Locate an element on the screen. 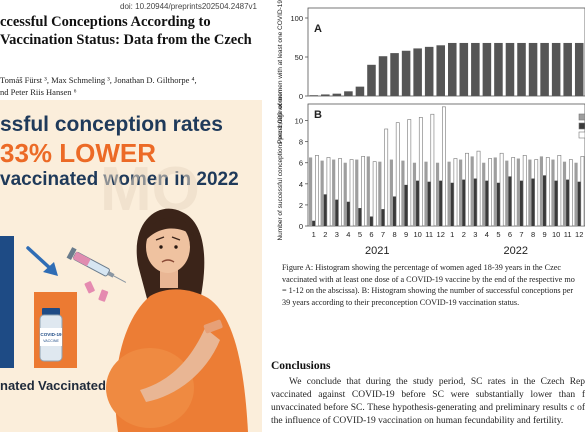 The height and width of the screenshot is (432, 585). y-tick-label: 10 is located at coordinates (299, 121).